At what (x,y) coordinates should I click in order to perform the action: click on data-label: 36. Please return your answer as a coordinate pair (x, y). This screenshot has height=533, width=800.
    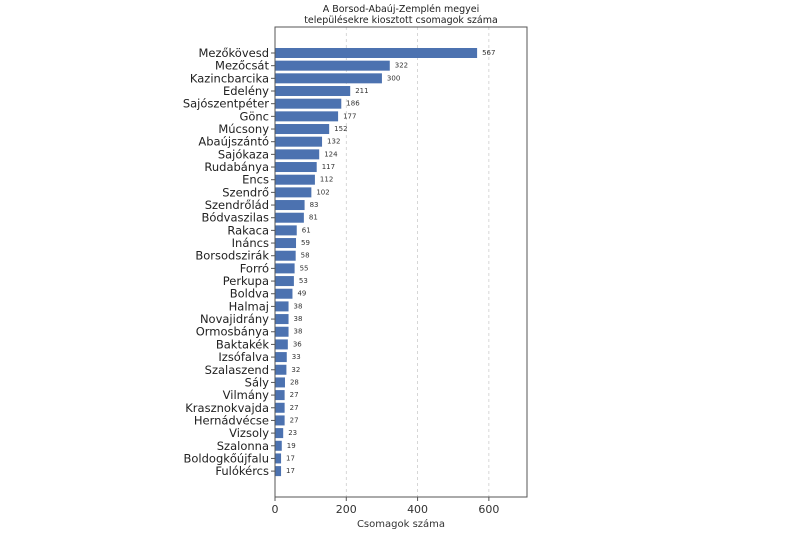
    Looking at the image, I should click on (297, 344).